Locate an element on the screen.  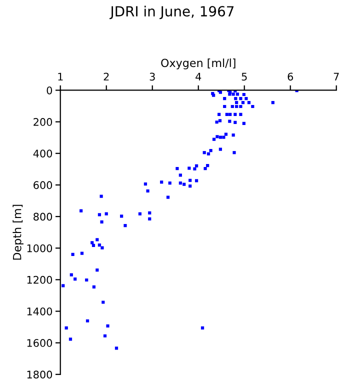
x-axis-title: Oxygen [ml/l] is located at coordinates (198, 64).